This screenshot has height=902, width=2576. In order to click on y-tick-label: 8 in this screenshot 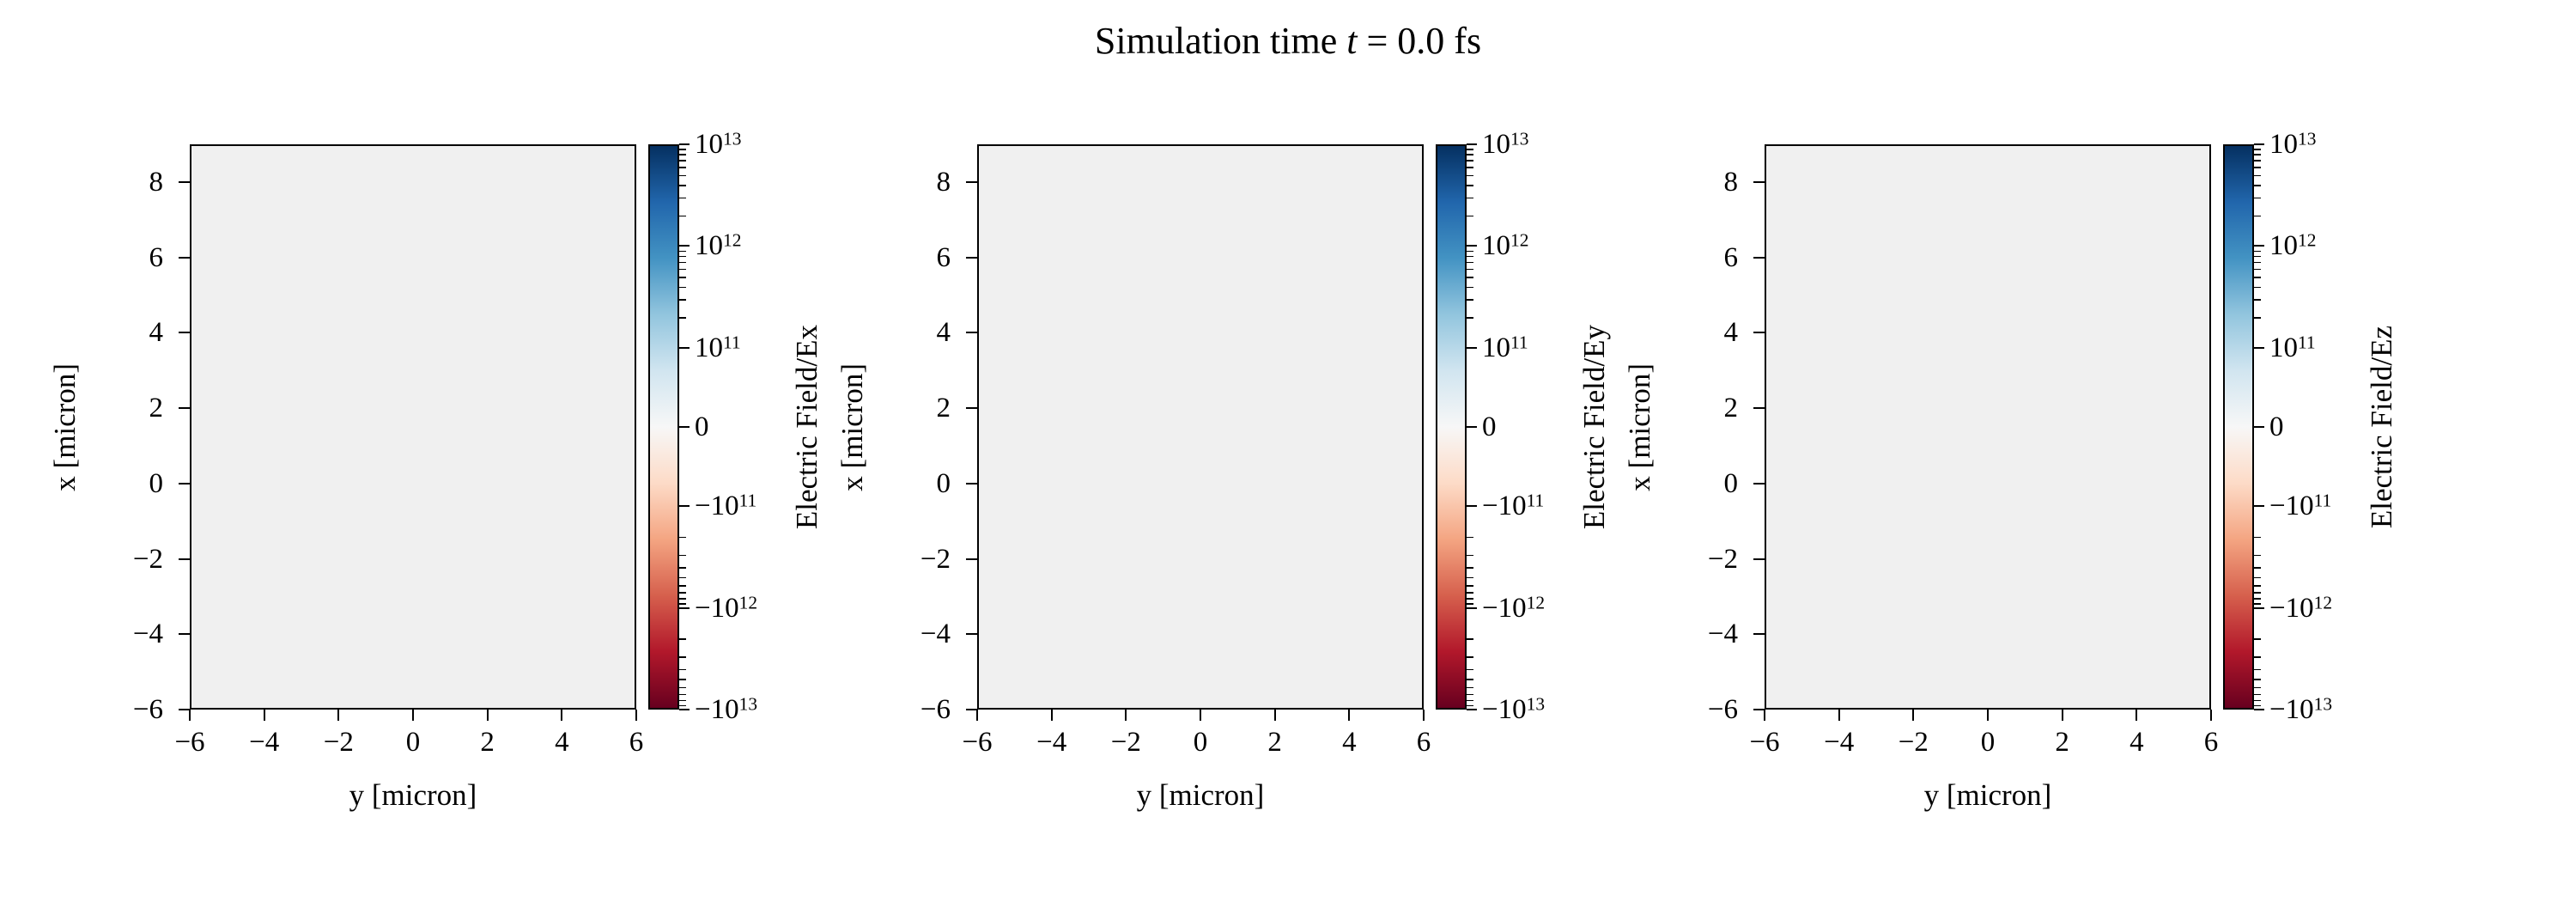, I will do `click(156, 182)`.